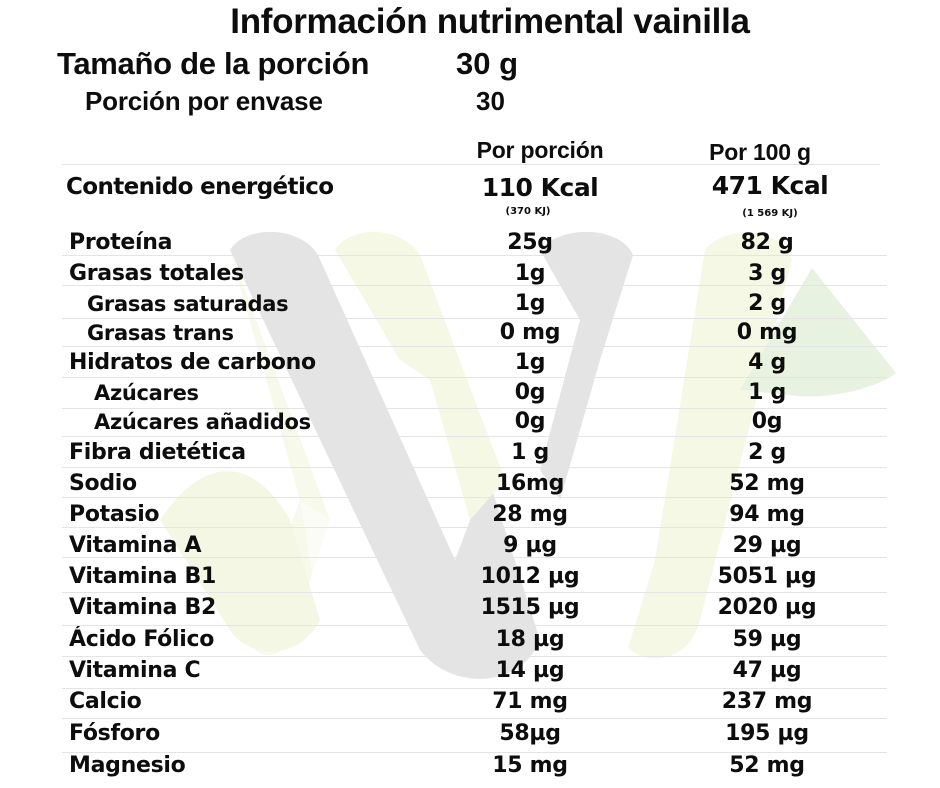  Describe the element at coordinates (204, 101) in the screenshot. I see `servings-per-container-label: Porción por envase` at that location.